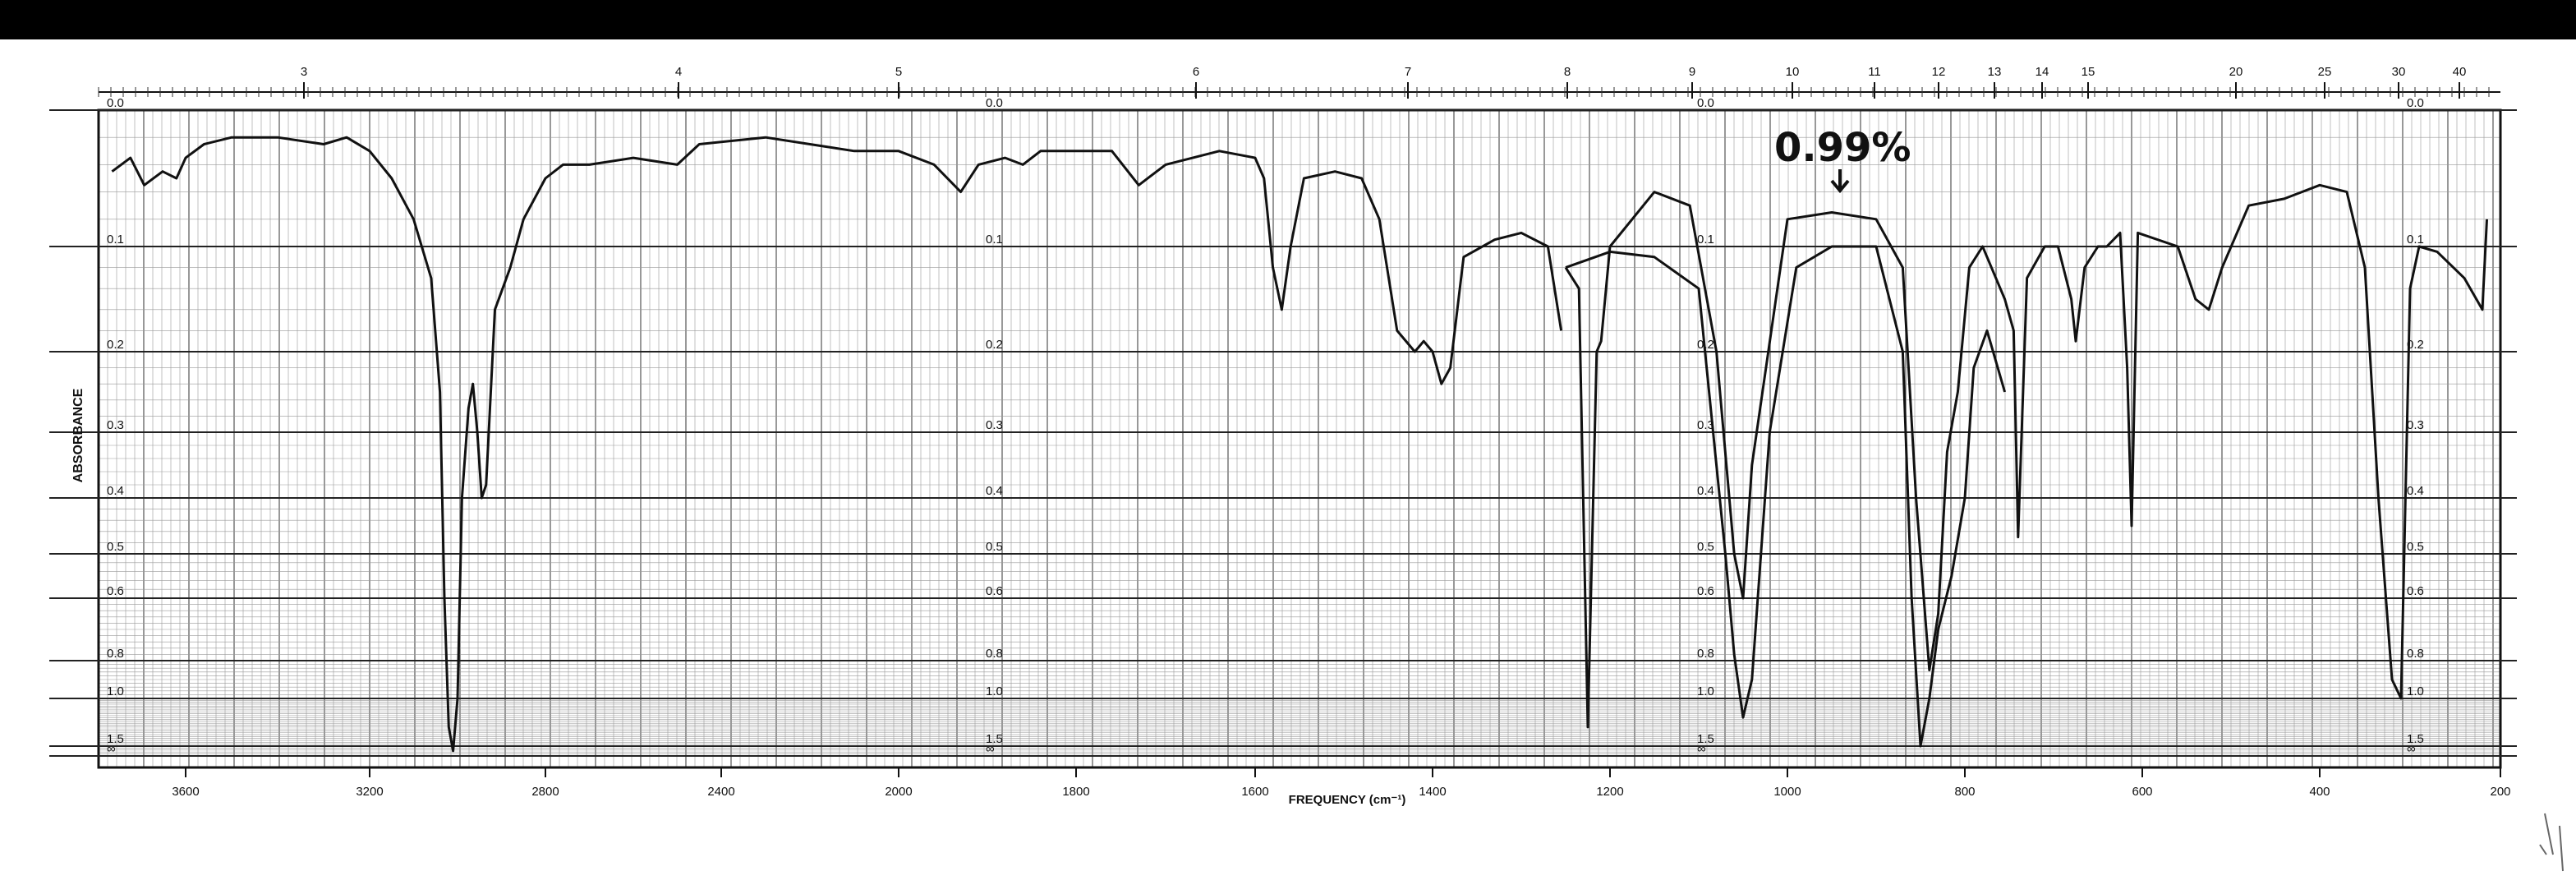 The image size is (2576, 894). I want to click on wavelength-tick-label: 13, so click(1995, 72).